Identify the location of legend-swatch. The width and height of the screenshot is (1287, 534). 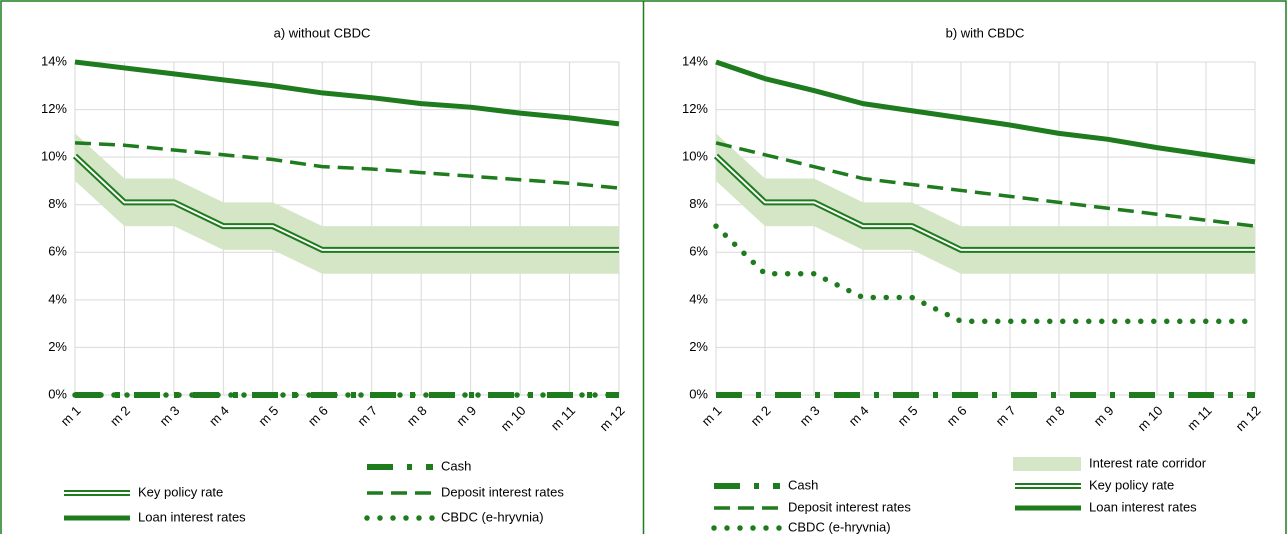
(1047, 464).